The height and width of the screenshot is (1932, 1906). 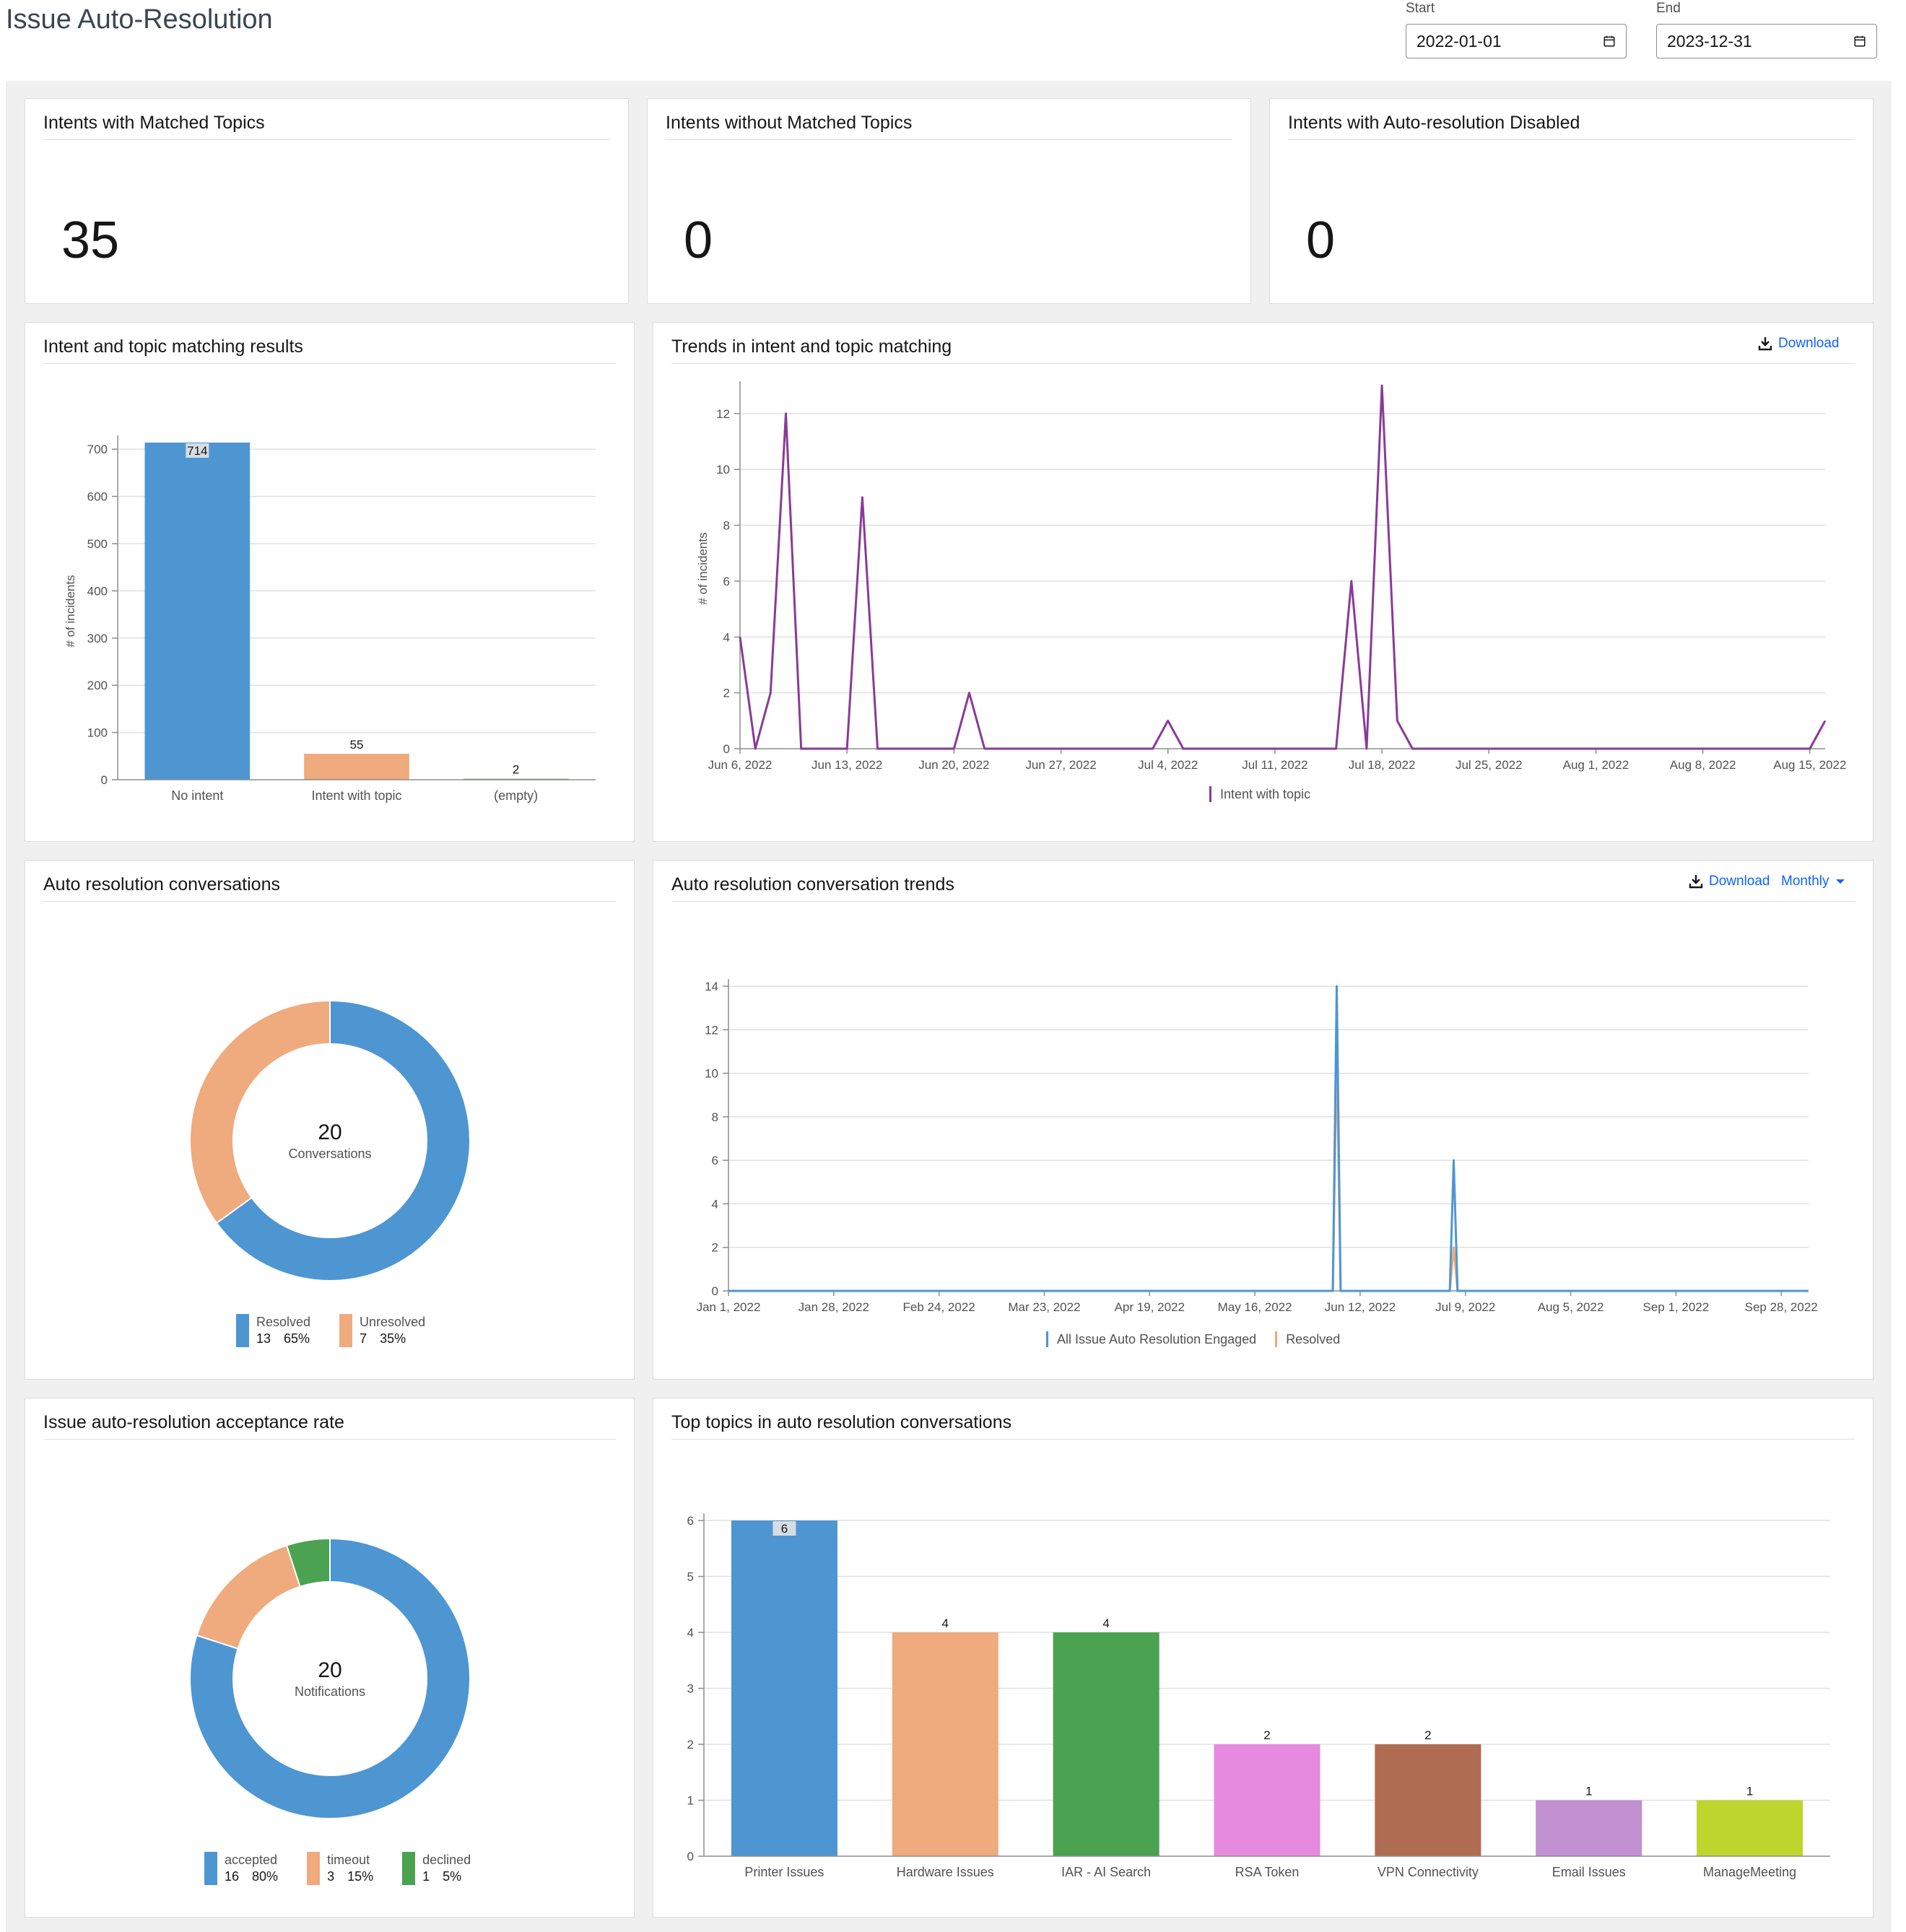 I want to click on data-label: 55, so click(x=357, y=745).